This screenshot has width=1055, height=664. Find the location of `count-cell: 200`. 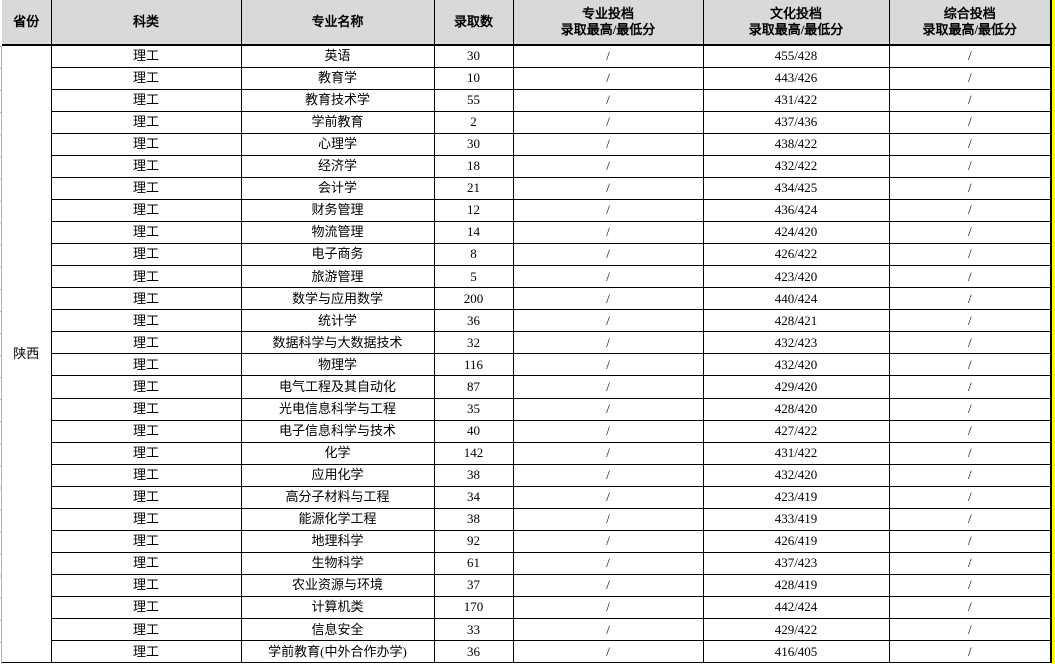

count-cell: 200 is located at coordinates (473, 299).